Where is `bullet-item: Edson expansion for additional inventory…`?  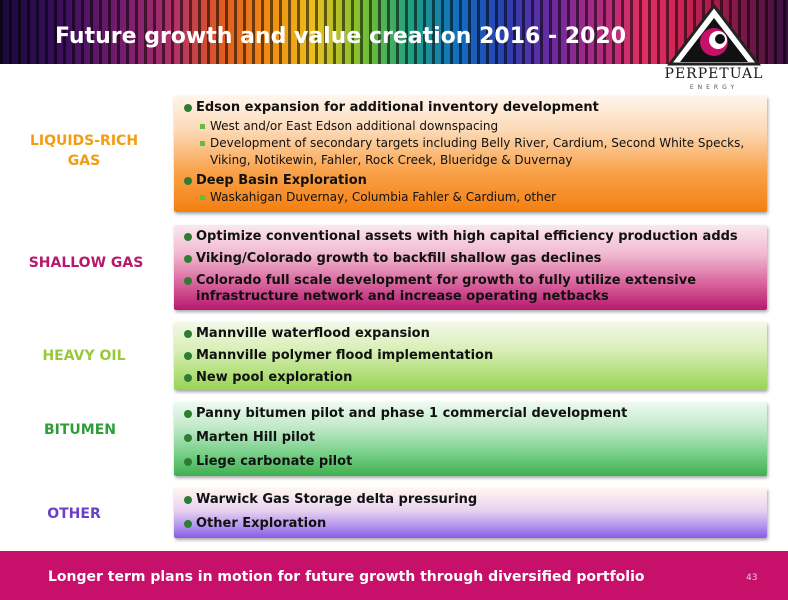
bullet-item: Edson expansion for additional inventory… is located at coordinates (470, 108).